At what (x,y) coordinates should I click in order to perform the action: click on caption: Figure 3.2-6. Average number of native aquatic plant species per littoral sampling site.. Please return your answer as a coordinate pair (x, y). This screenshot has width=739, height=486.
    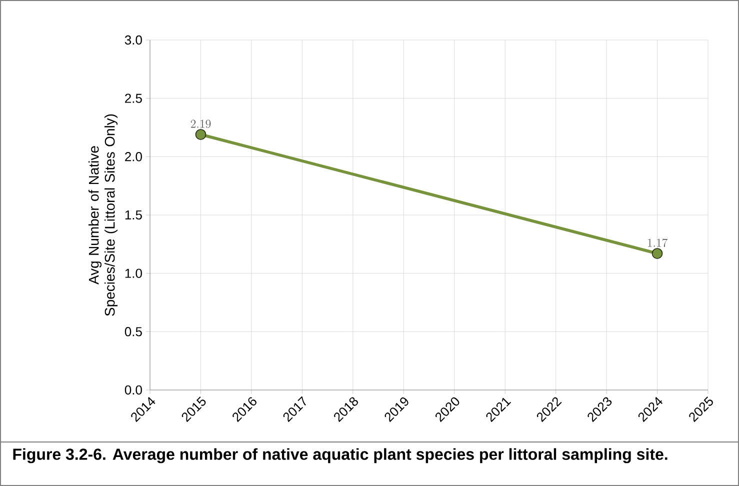
    Looking at the image, I should click on (340, 456).